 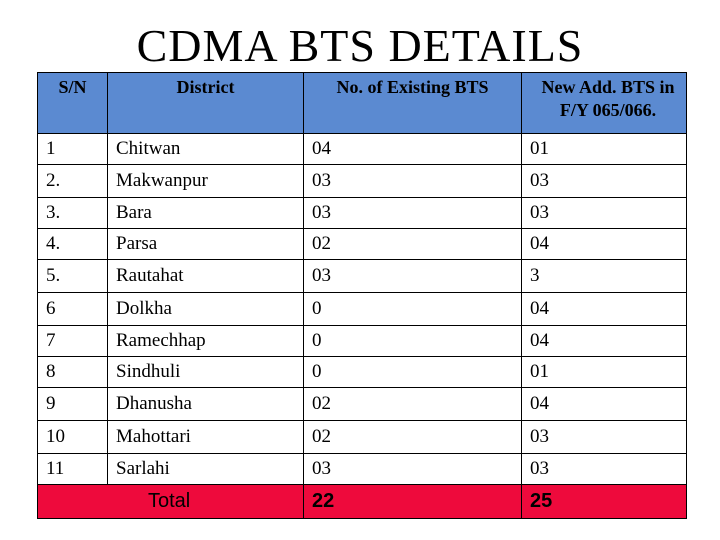 What do you see at coordinates (170, 501) in the screenshot?
I see `total-label: Total` at bounding box center [170, 501].